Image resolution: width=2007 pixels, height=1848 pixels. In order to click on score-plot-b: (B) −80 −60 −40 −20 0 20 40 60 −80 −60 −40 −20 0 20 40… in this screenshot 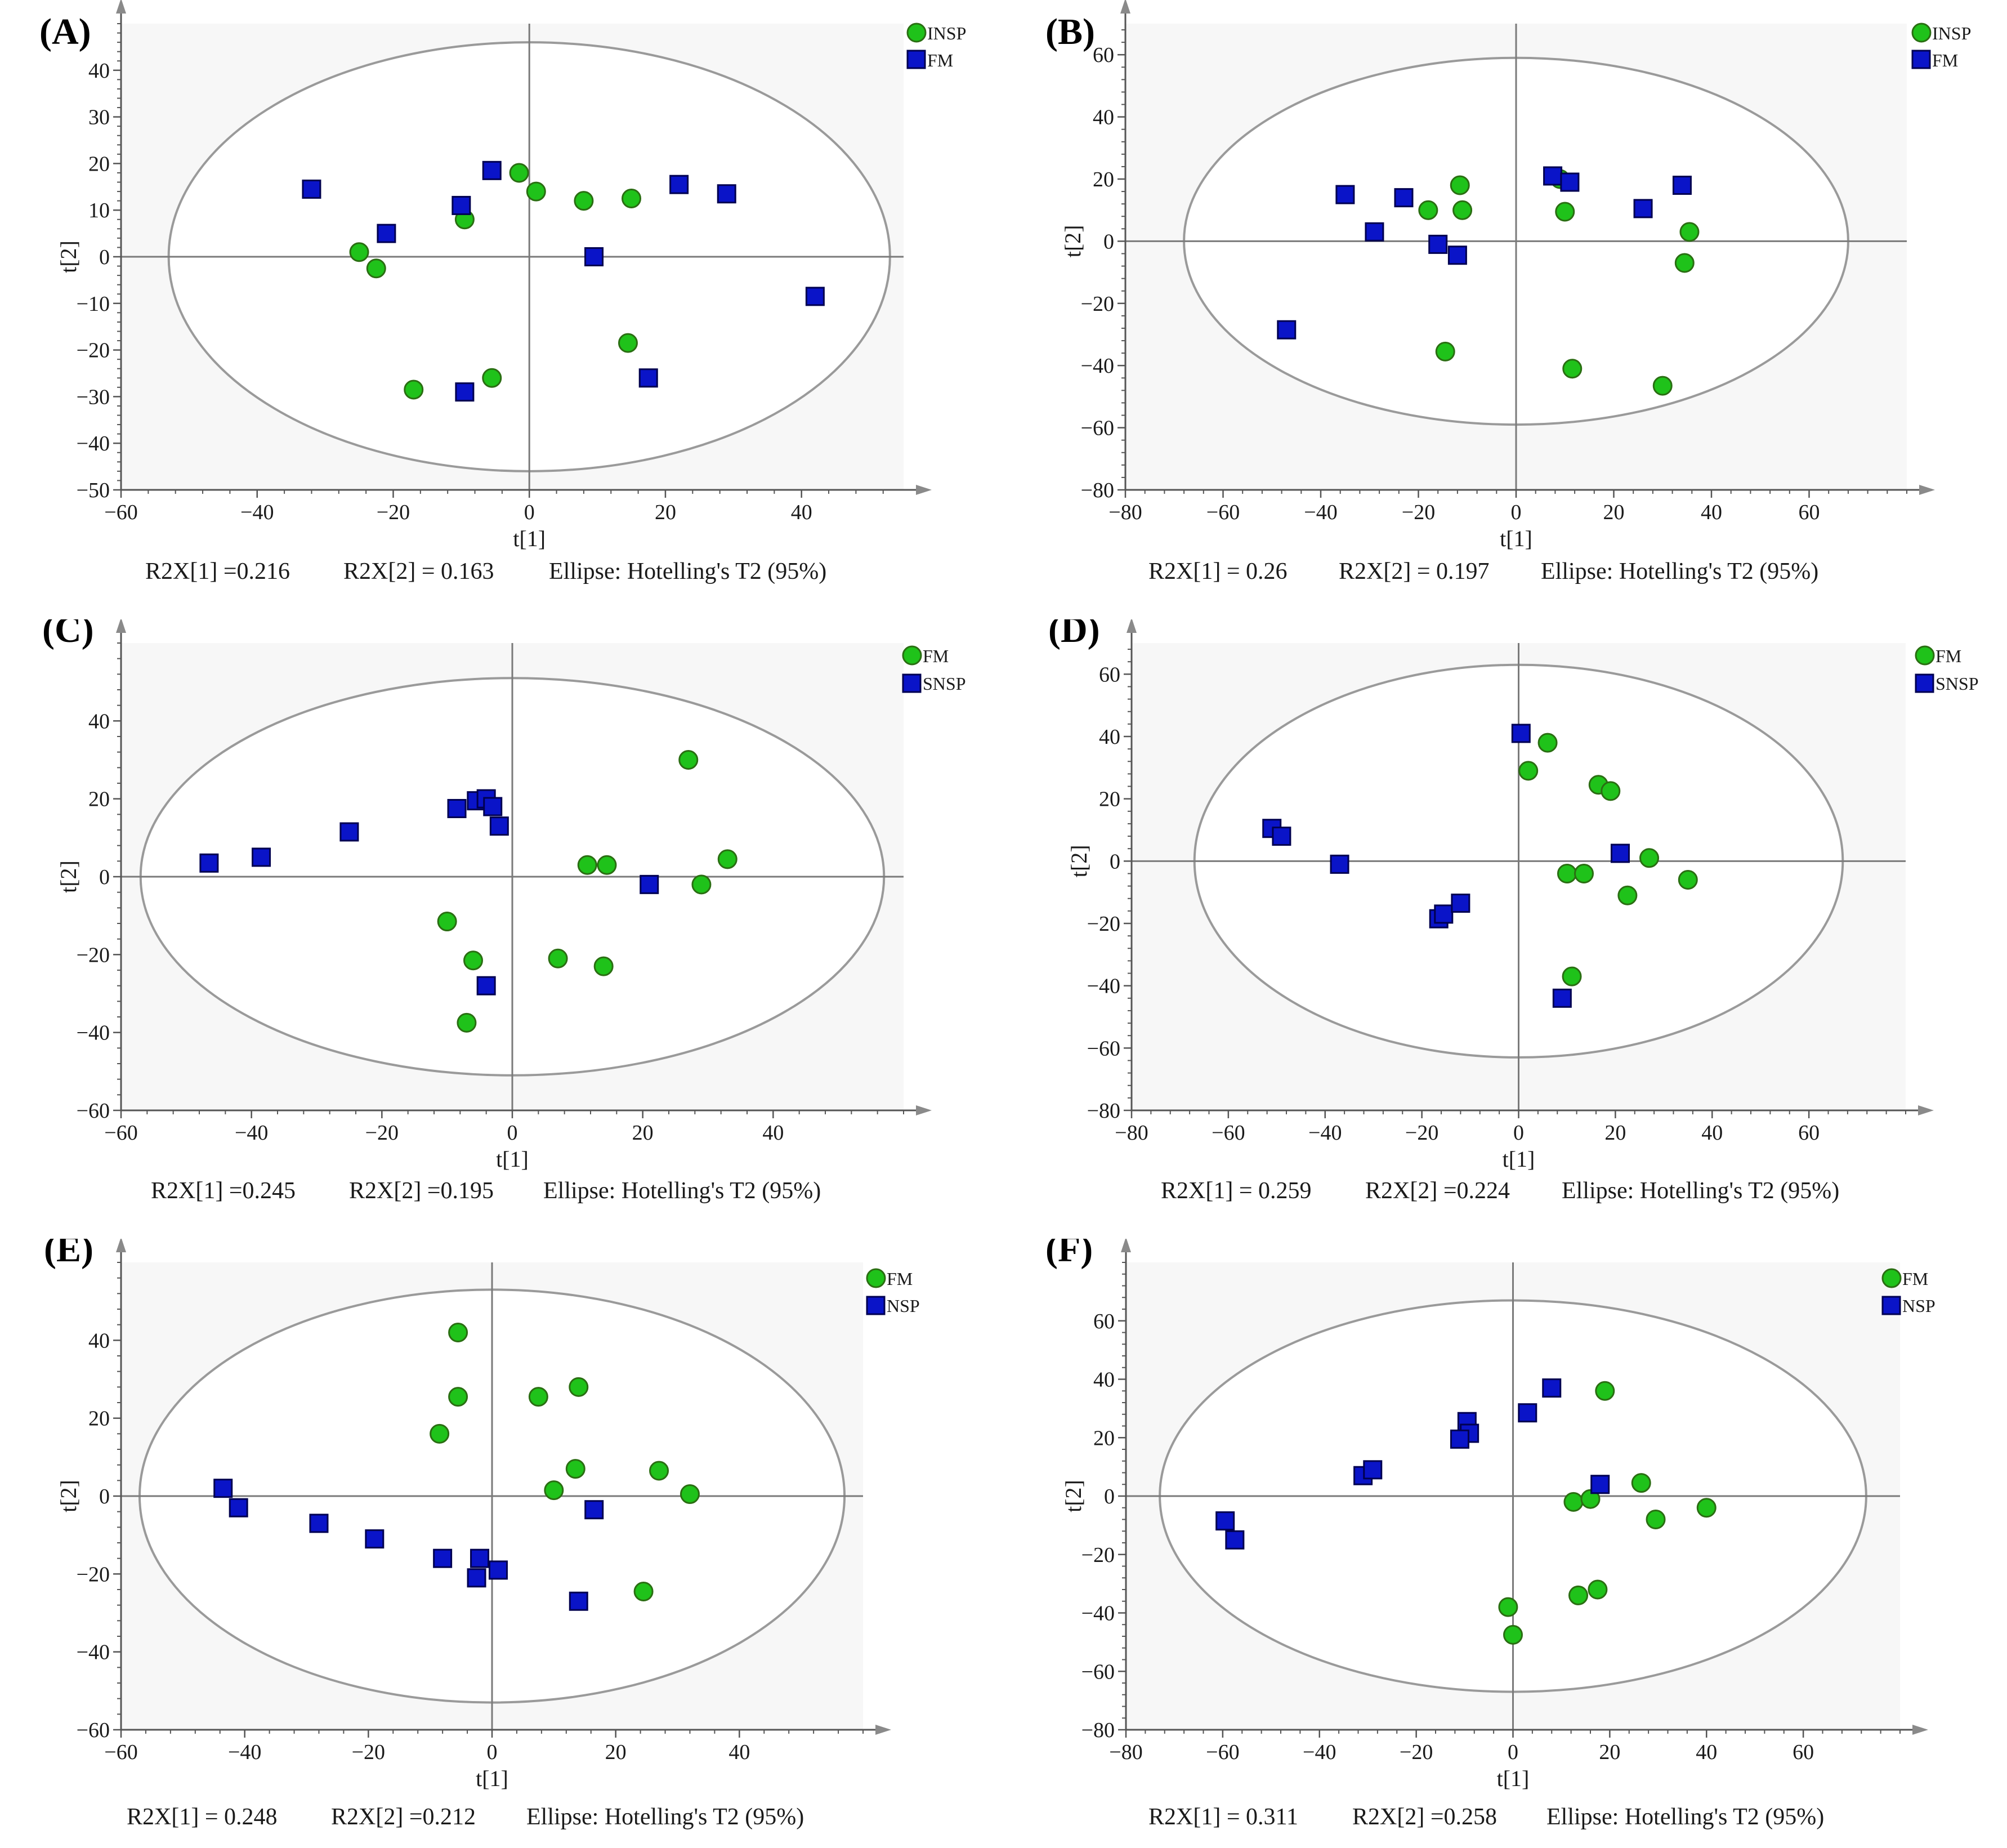, I will do `click(1508, 292)`.